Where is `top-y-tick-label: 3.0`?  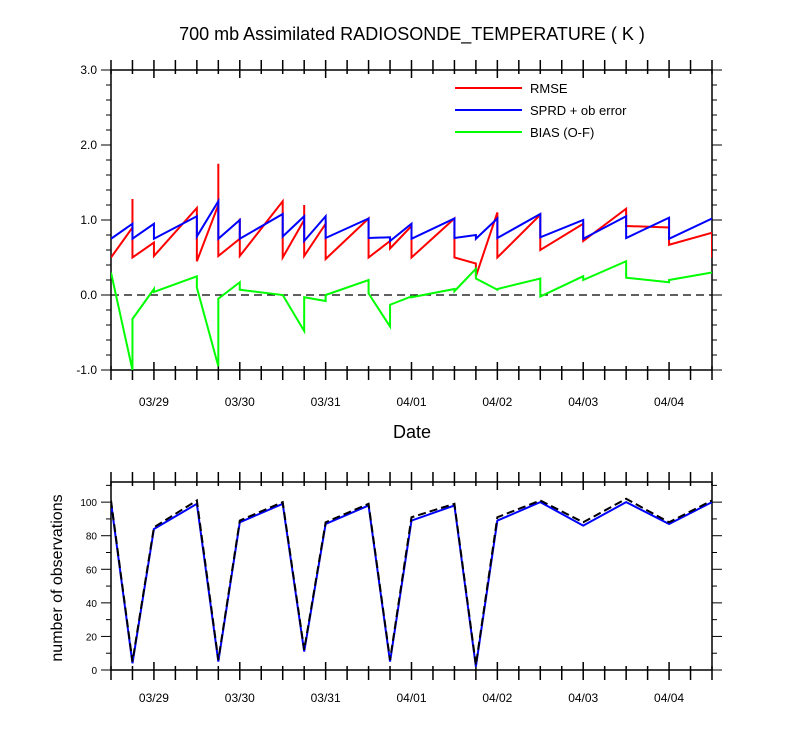
top-y-tick-label: 3.0 is located at coordinates (88, 70).